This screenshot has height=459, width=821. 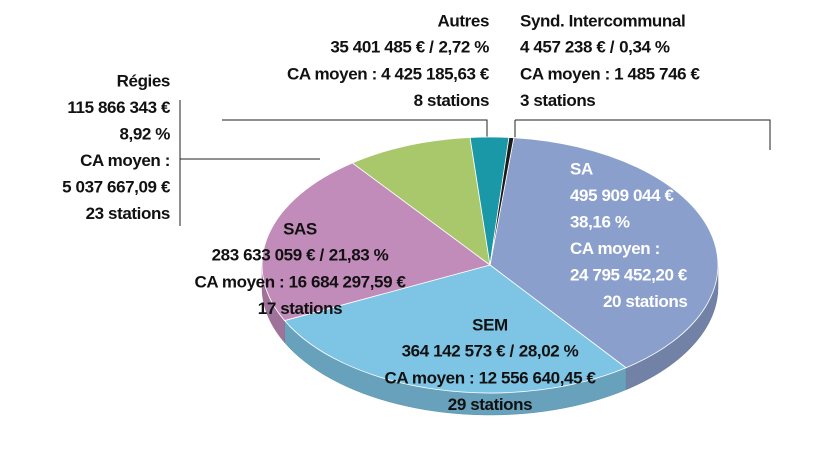 I want to click on amount-label: 115 866 343 €, so click(x=119, y=107).